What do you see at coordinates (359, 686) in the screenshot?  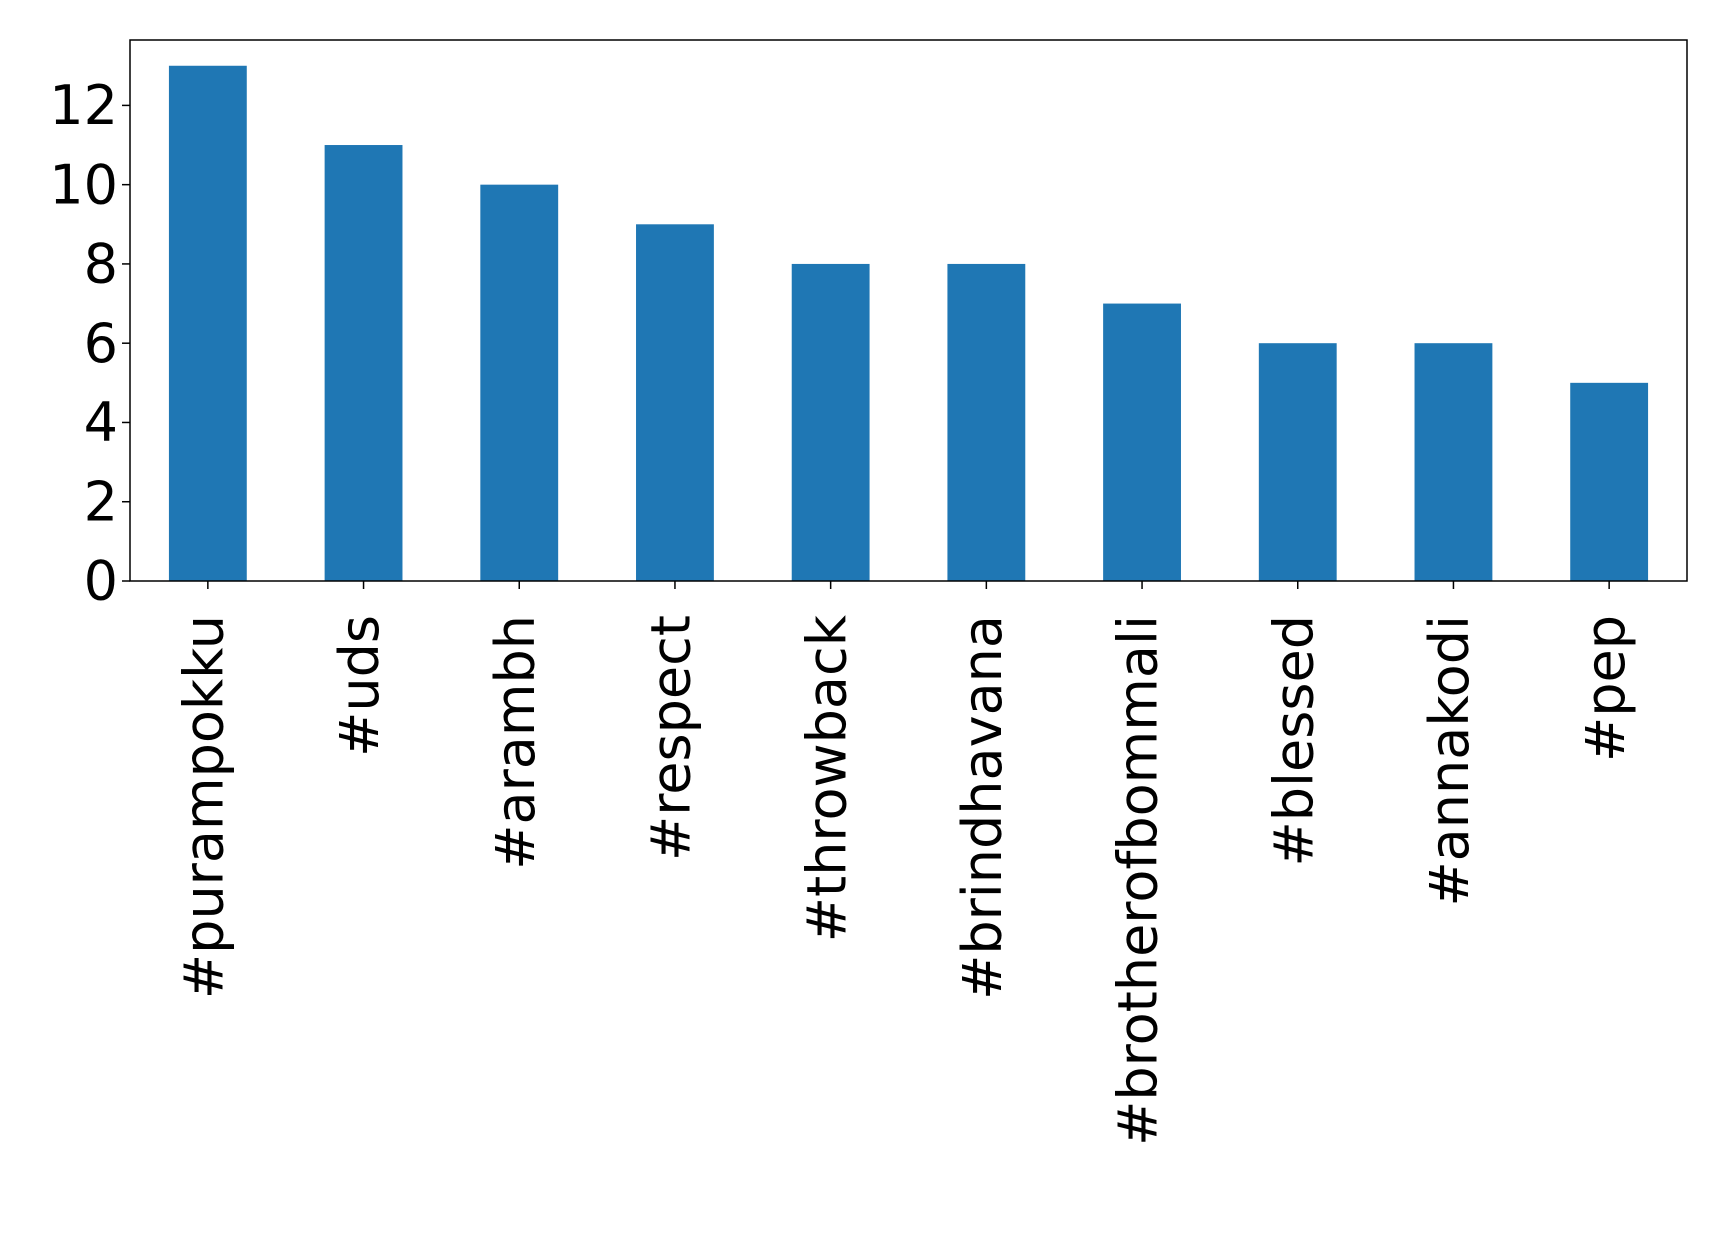 I see `x-tick-label: #uds` at bounding box center [359, 686].